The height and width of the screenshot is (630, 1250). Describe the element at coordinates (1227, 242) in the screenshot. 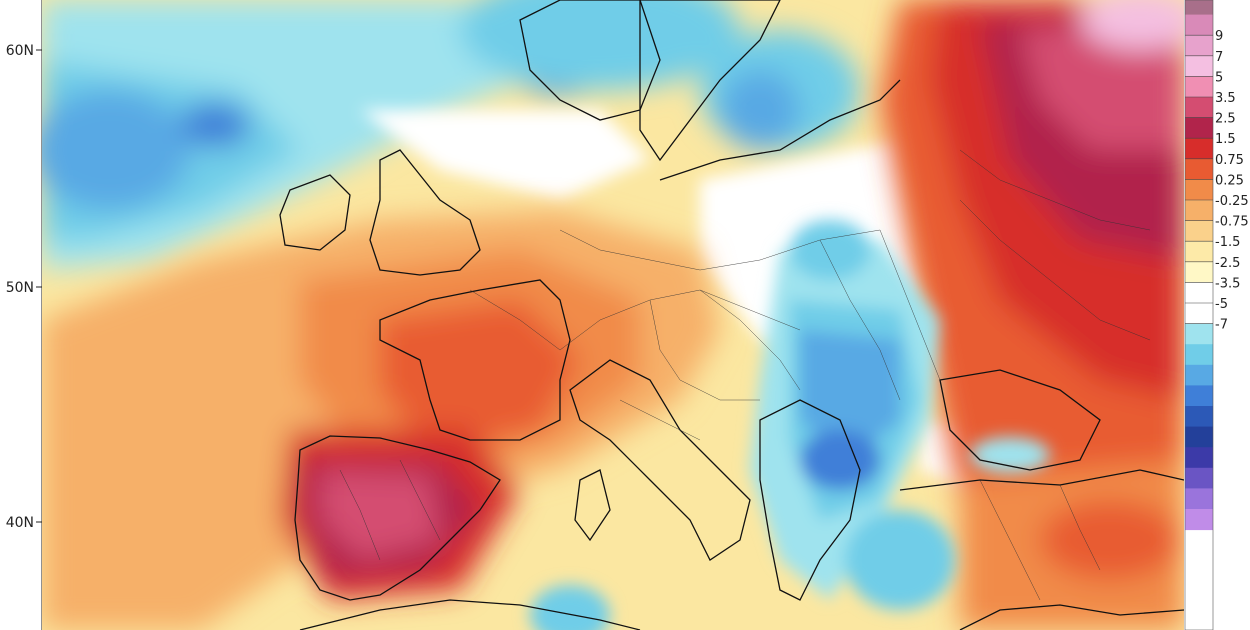

I see `colorbar-label: -1.5` at that location.